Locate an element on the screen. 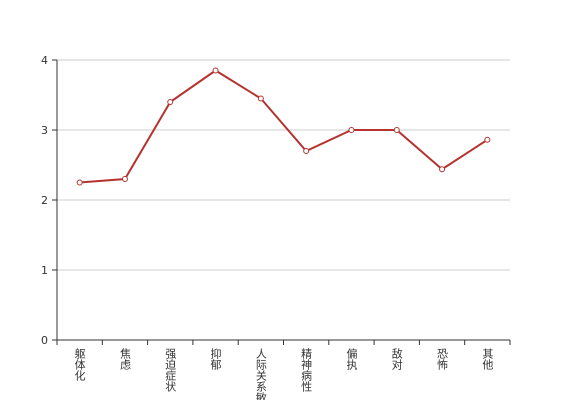 This screenshot has height=400, width=567. y-tick-label: 0 is located at coordinates (44, 340).